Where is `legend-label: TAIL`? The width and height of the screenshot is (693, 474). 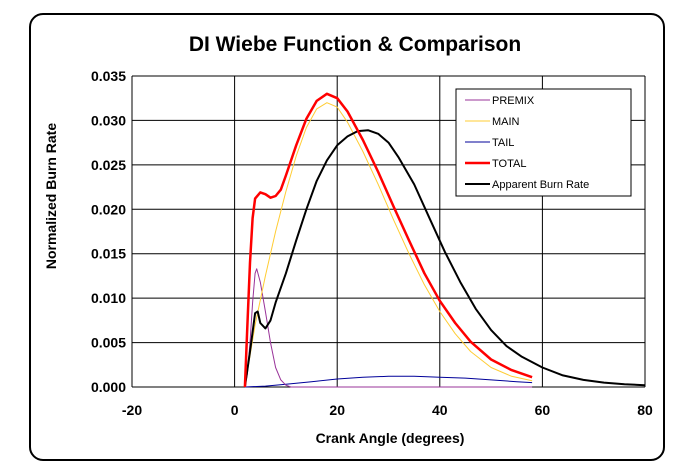
legend-label: TAIL is located at coordinates (503, 143).